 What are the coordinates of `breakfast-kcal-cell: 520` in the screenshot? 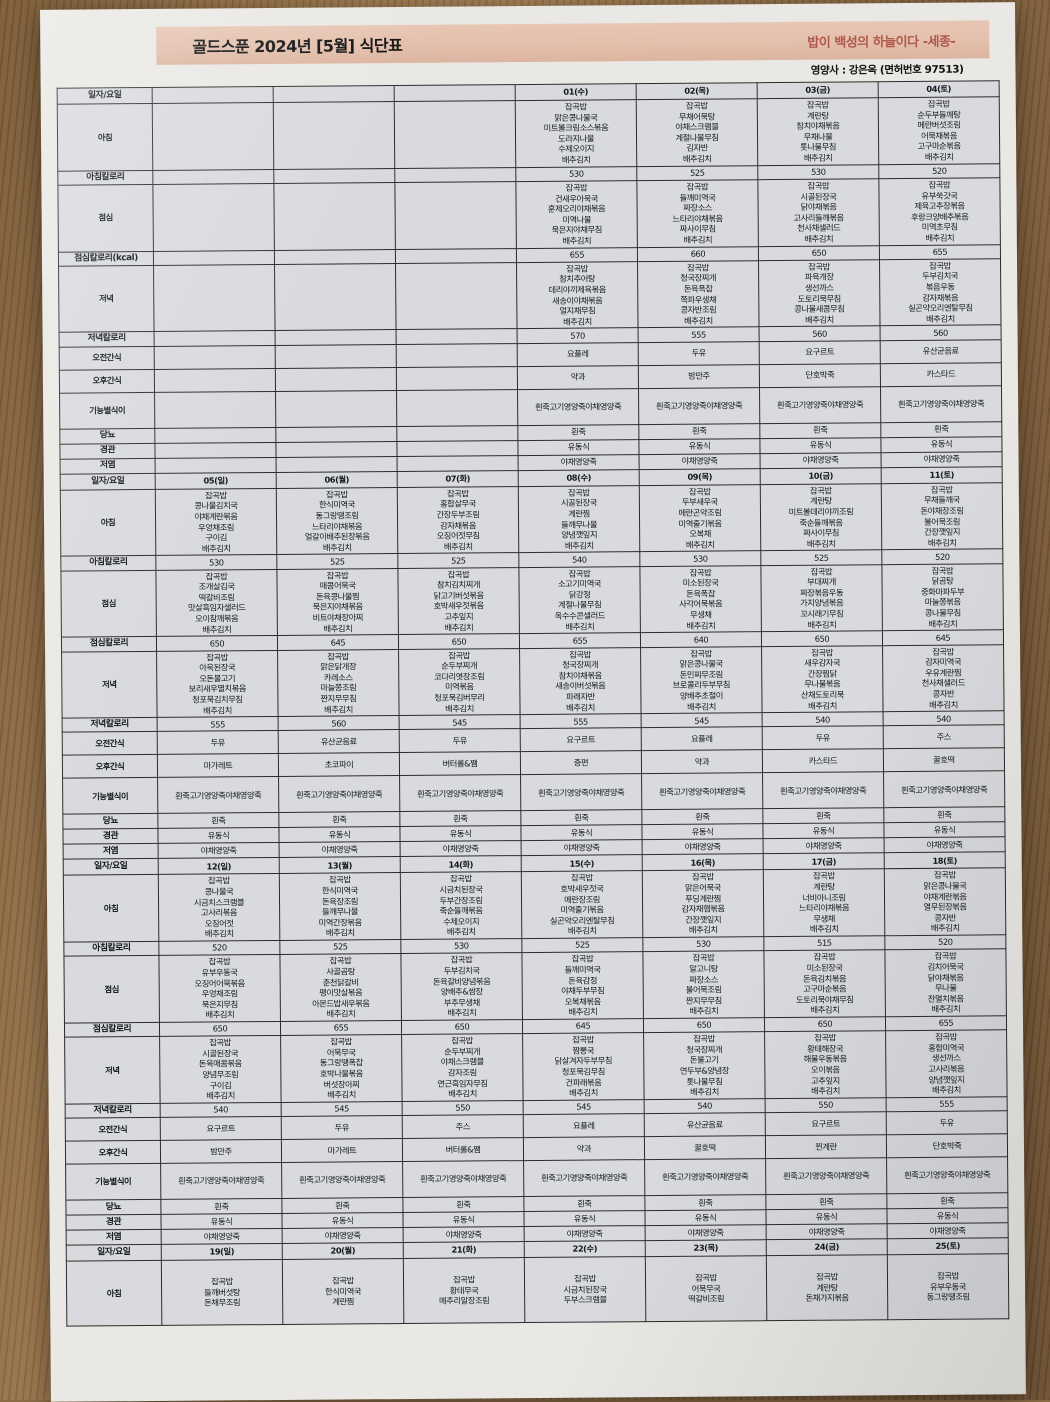 It's located at (219, 948).